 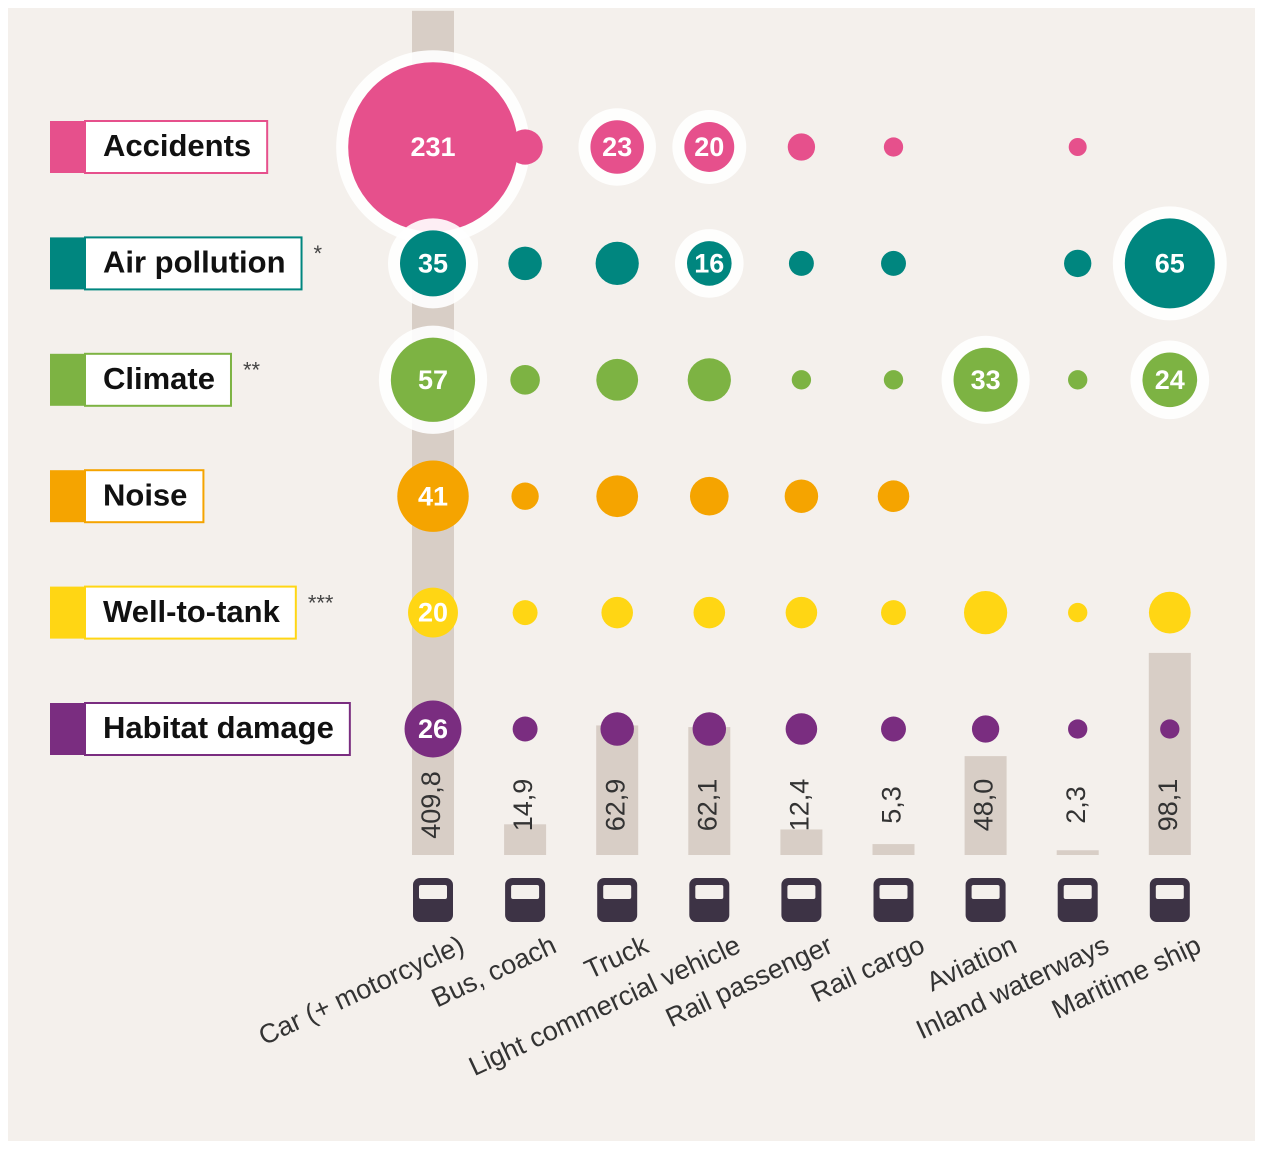 I want to click on bubble-label: 16, so click(x=709, y=264).